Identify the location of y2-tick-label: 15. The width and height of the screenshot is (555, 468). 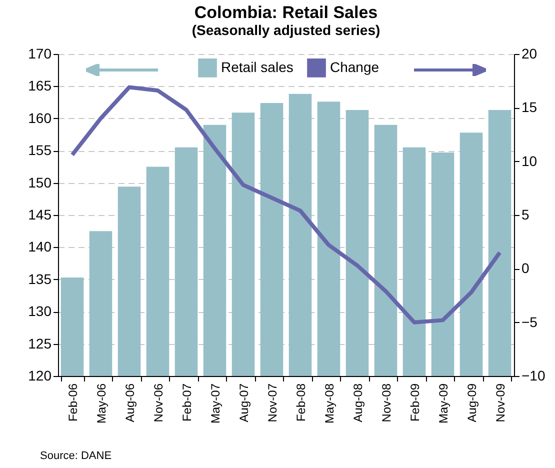
(530, 107).